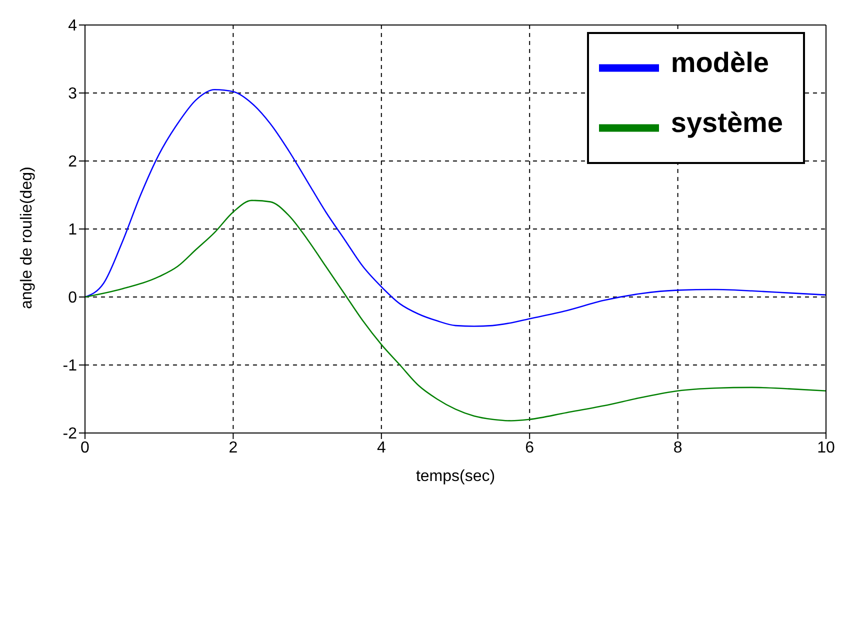 This screenshot has height=633, width=843. Describe the element at coordinates (70, 434) in the screenshot. I see `y-tick-label: -2` at that location.